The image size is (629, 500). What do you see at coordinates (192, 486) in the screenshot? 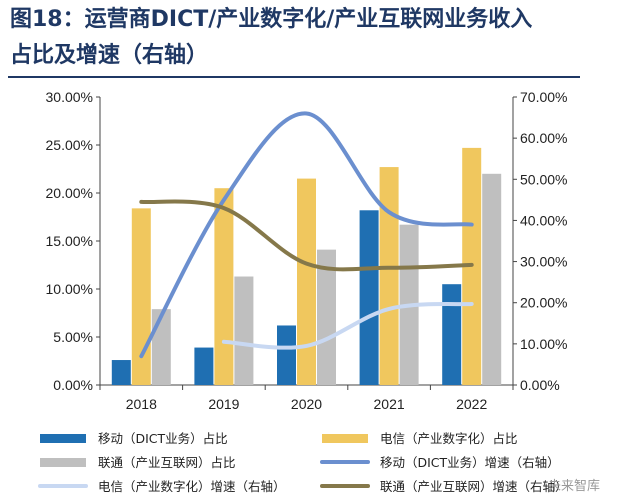
I see `legend-label: 电信（产业数字化）增速（右轴）` at bounding box center [192, 486].